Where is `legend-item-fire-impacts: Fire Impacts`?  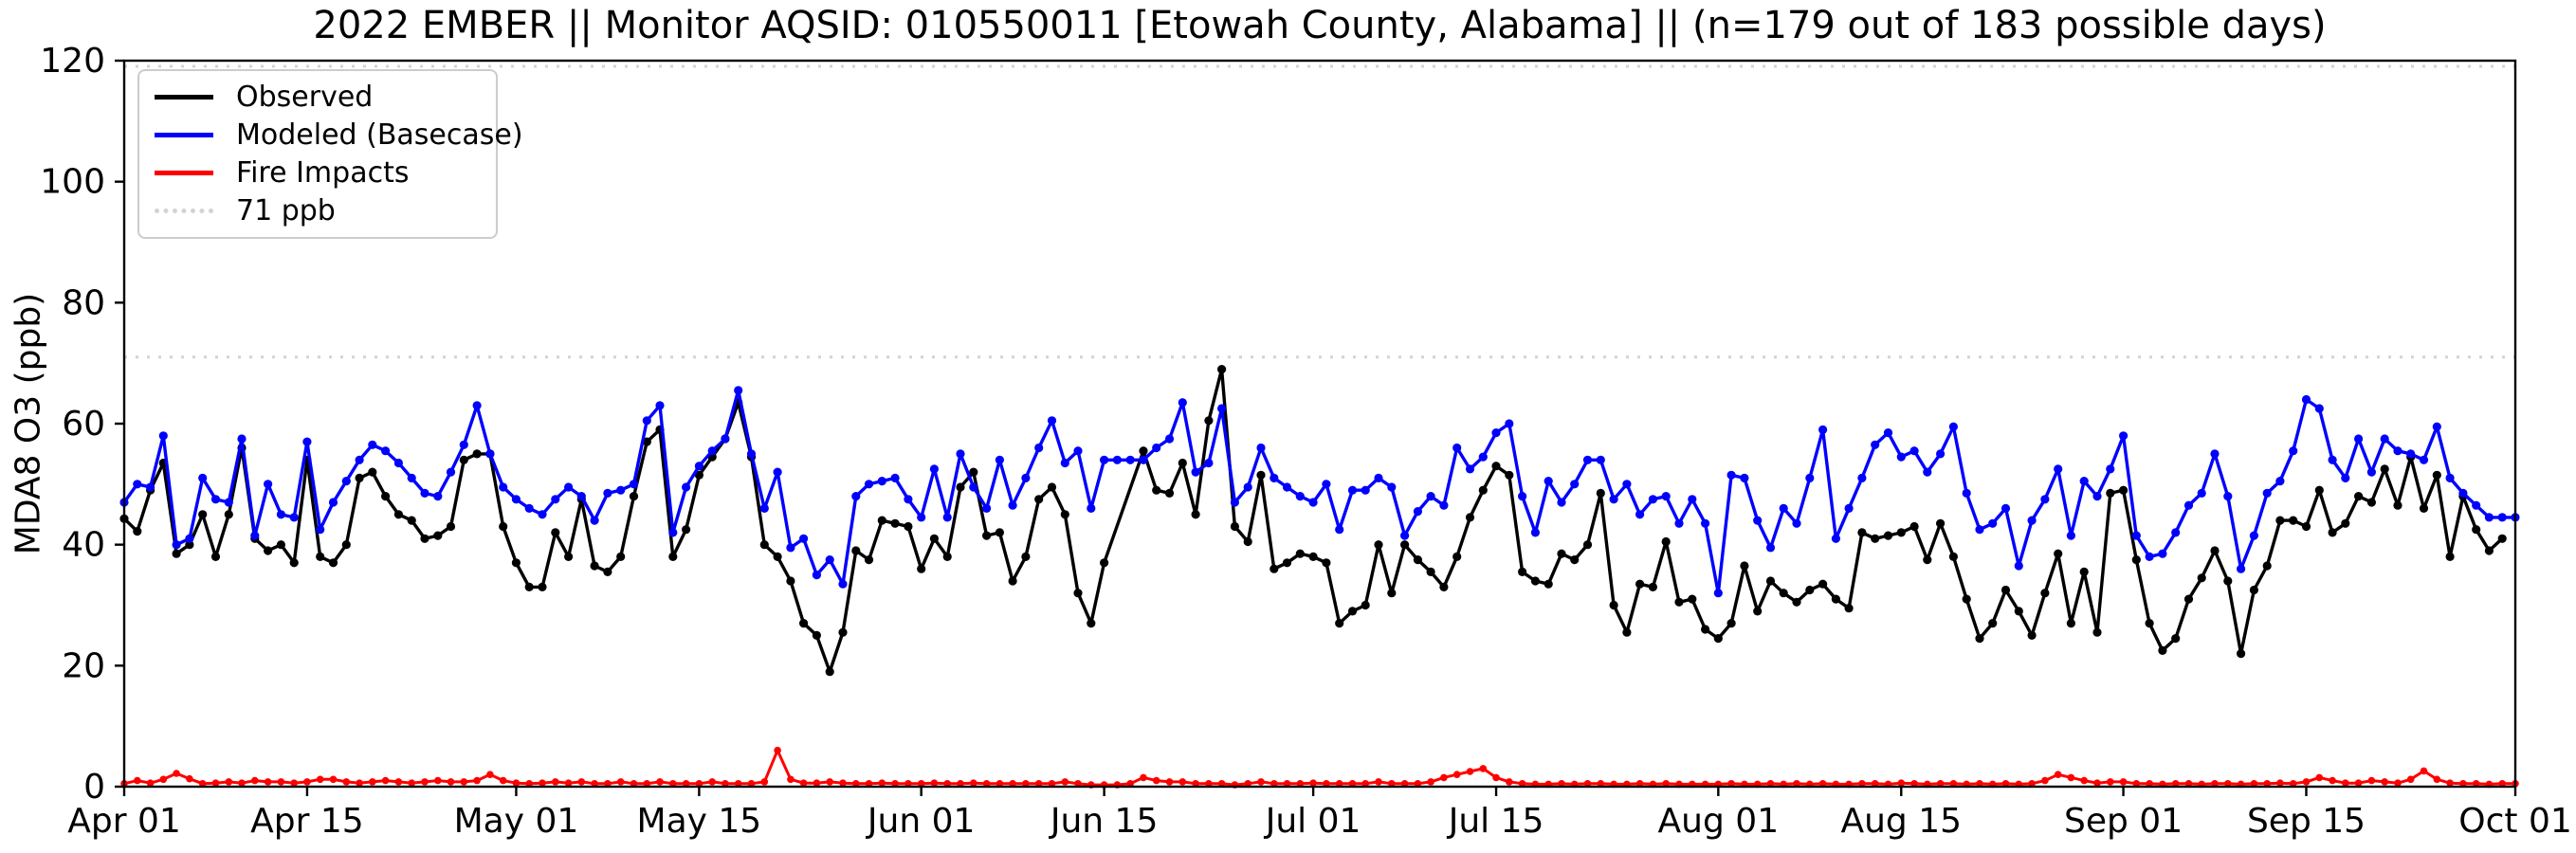 legend-item-fire-impacts: Fire Impacts is located at coordinates (321, 173).